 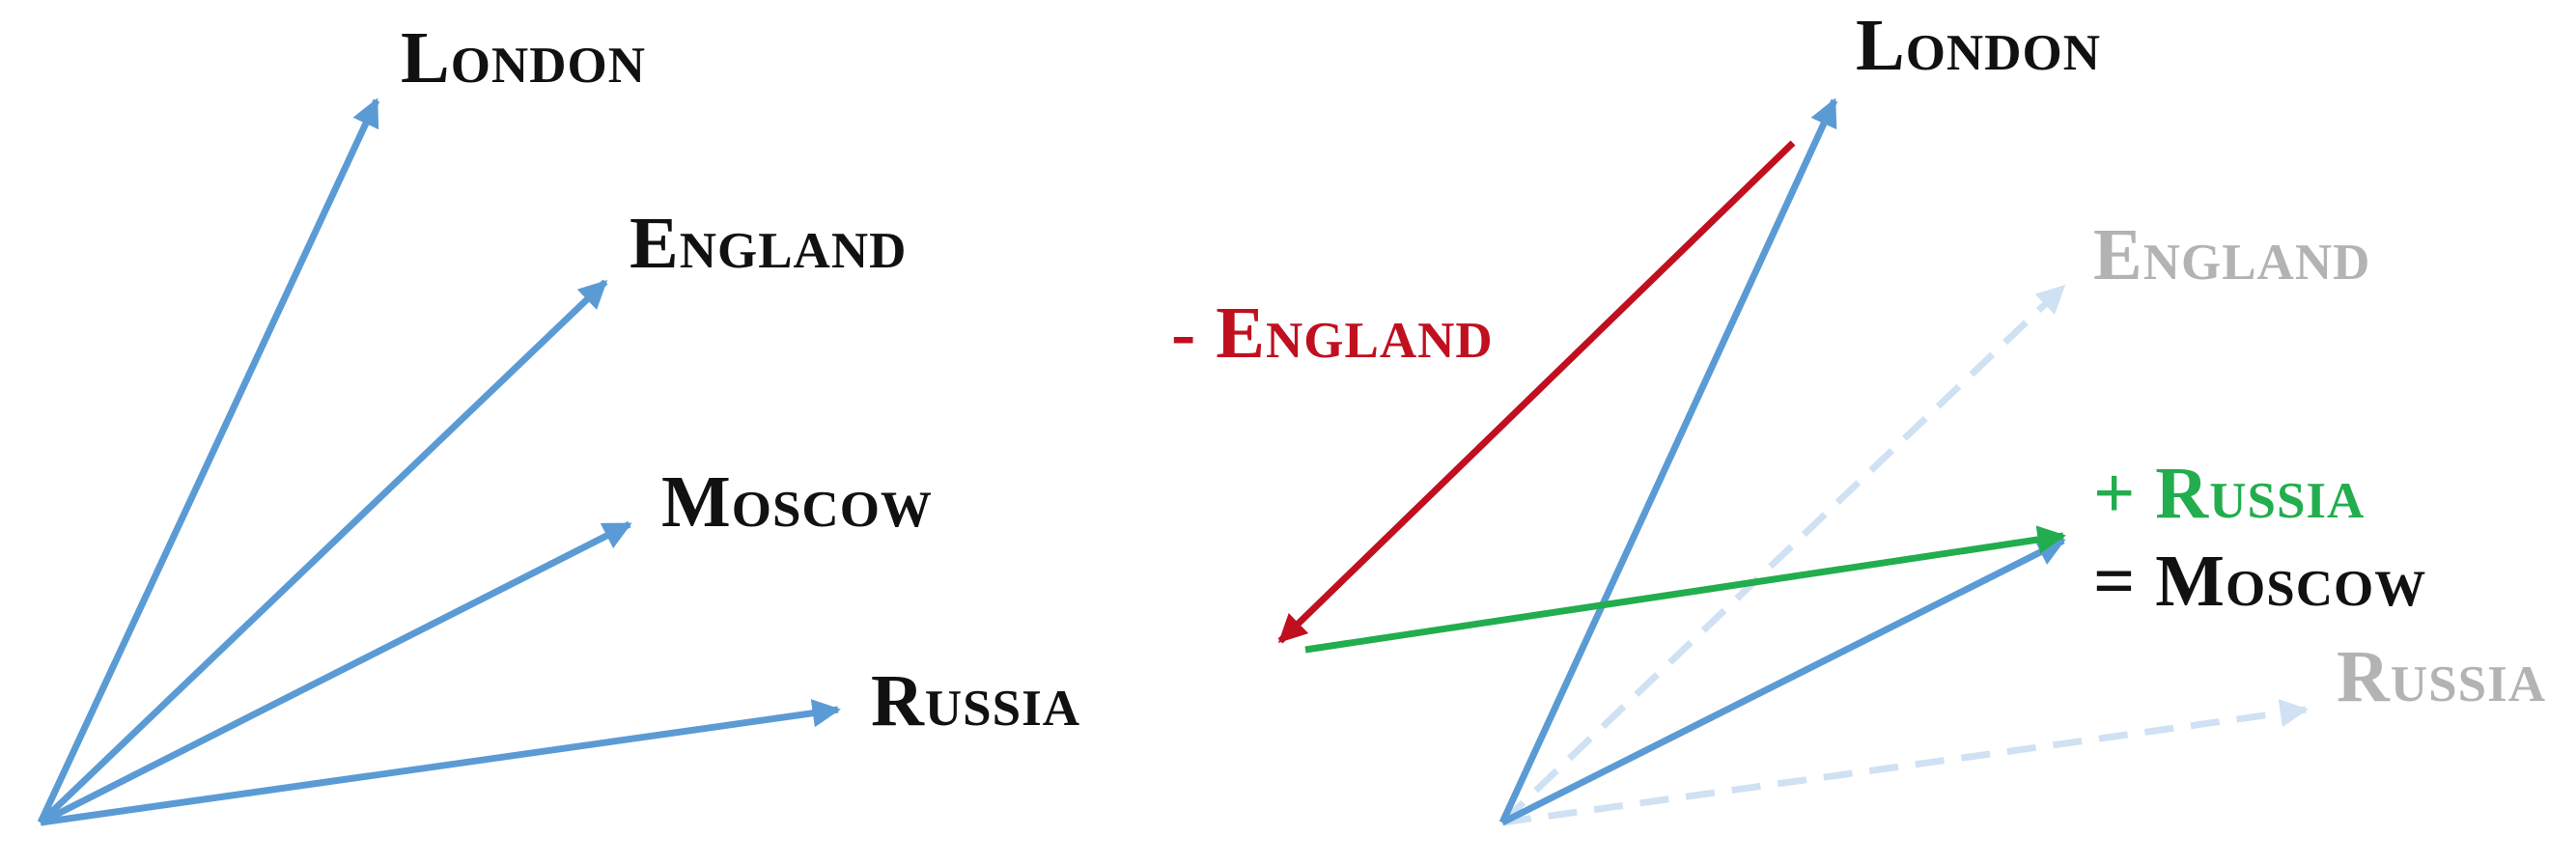 What do you see at coordinates (2442, 676) in the screenshot?
I see `label-russia-faded: Russia` at bounding box center [2442, 676].